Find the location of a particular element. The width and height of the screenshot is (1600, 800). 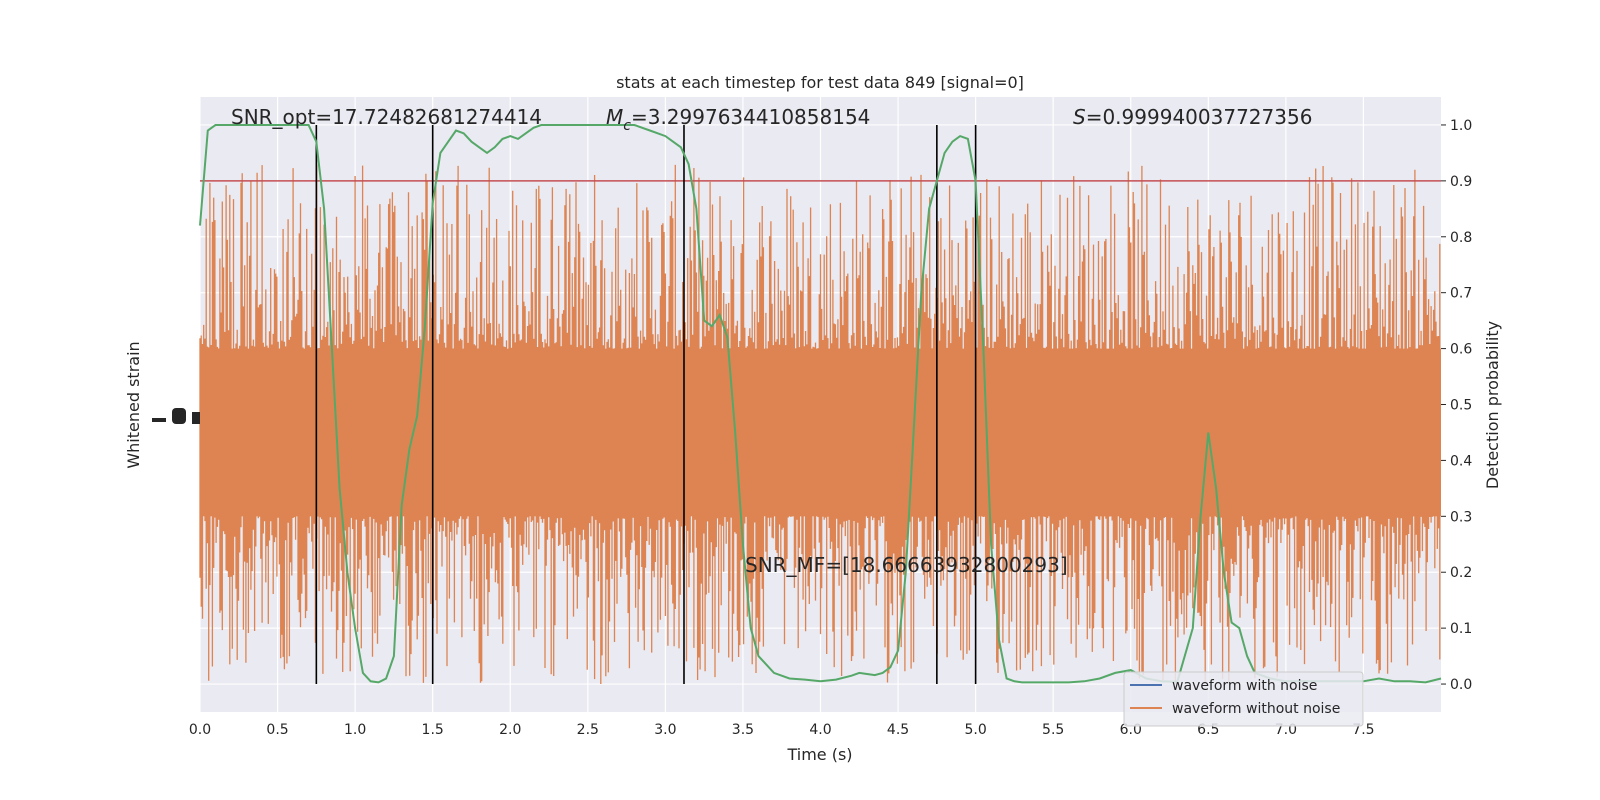

left-y-axis-label: Whitened strain is located at coordinates (133, 404).